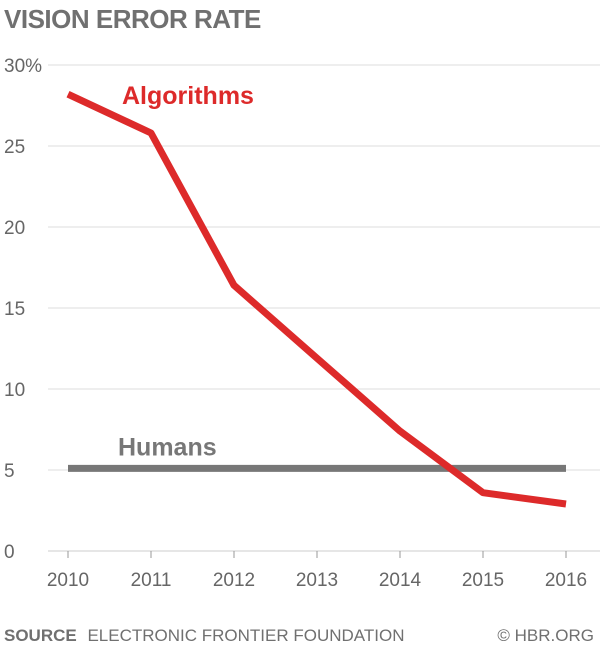 The height and width of the screenshot is (651, 600). What do you see at coordinates (188, 96) in the screenshot?
I see `series-label-algorithms: Algorithms` at bounding box center [188, 96].